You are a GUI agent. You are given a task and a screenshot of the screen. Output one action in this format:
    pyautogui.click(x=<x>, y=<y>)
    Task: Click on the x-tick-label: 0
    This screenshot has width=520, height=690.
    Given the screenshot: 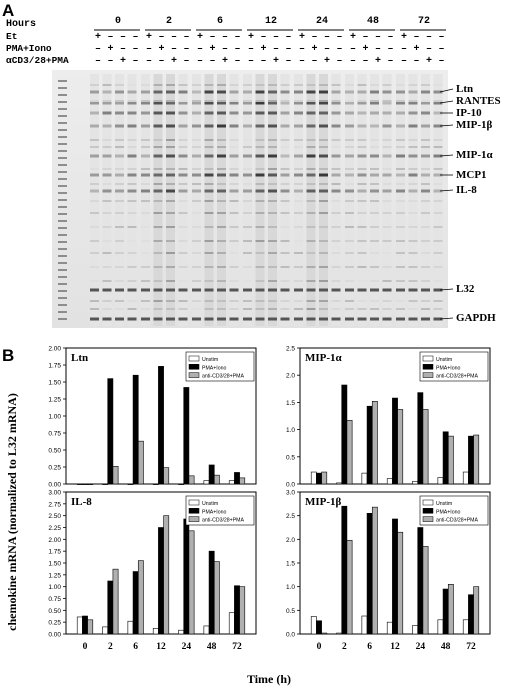 What is the action you would take?
    pyautogui.click(x=319, y=647)
    